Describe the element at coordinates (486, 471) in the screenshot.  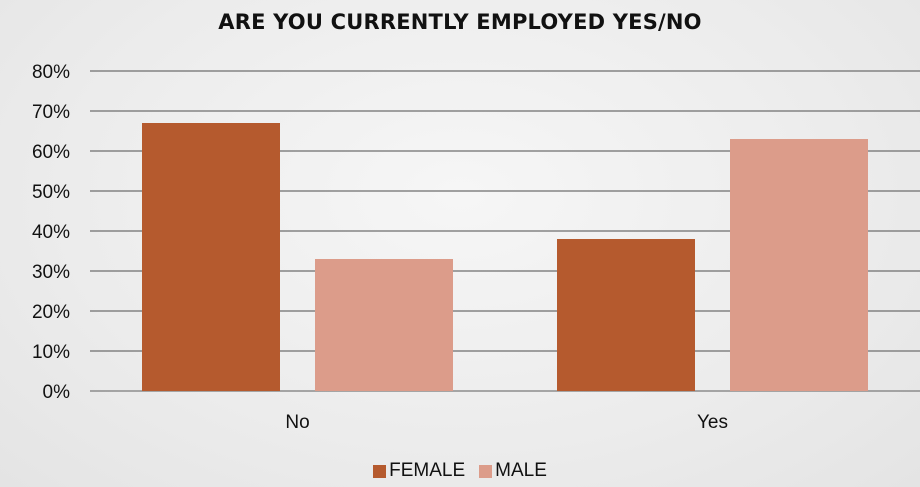
I see `legend-swatch-male` at that location.